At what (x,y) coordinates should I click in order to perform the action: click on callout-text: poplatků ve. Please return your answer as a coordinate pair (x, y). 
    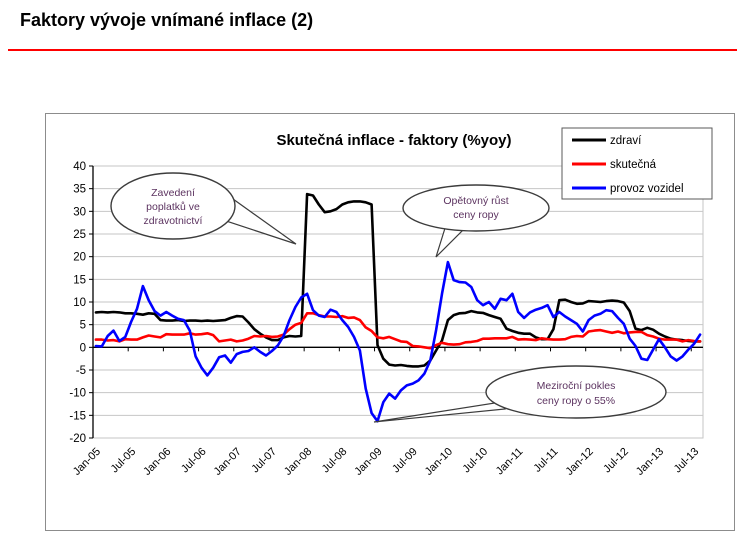
    Looking at the image, I should click on (173, 207).